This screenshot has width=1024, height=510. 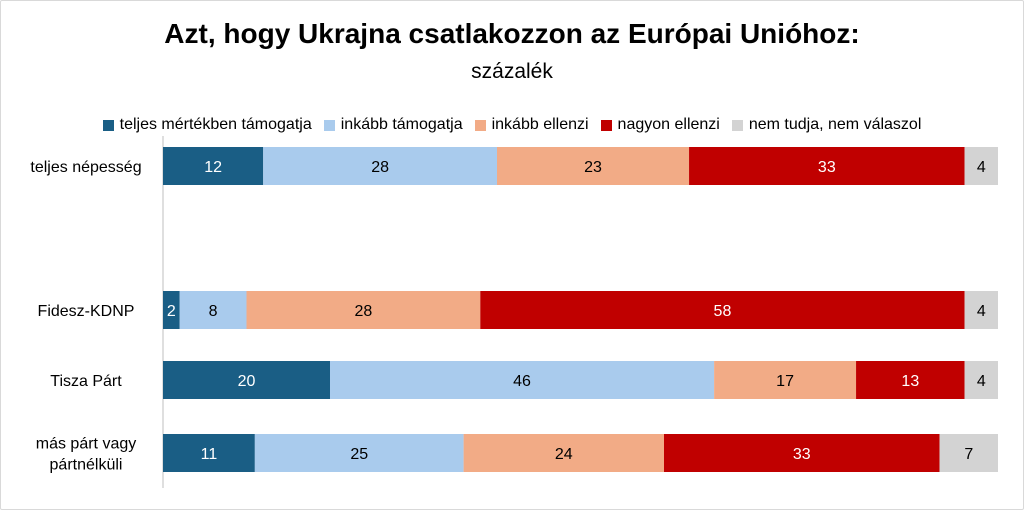 What do you see at coordinates (512, 71) in the screenshot?
I see `chart-subtitle: százalék` at bounding box center [512, 71].